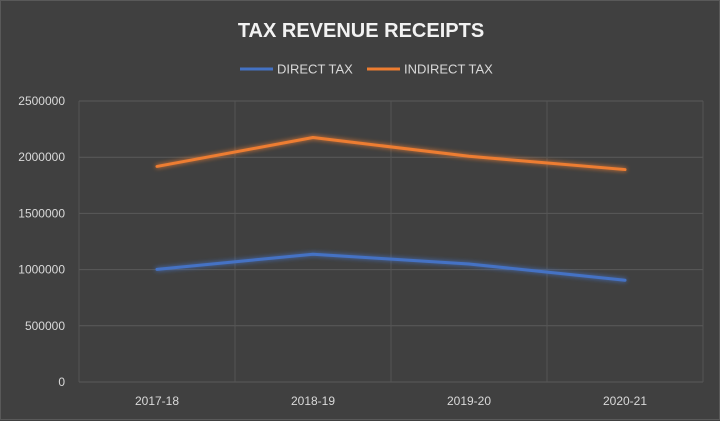  Describe the element at coordinates (391, 154) in the screenshot. I see `series-line-indirect-tax` at that location.